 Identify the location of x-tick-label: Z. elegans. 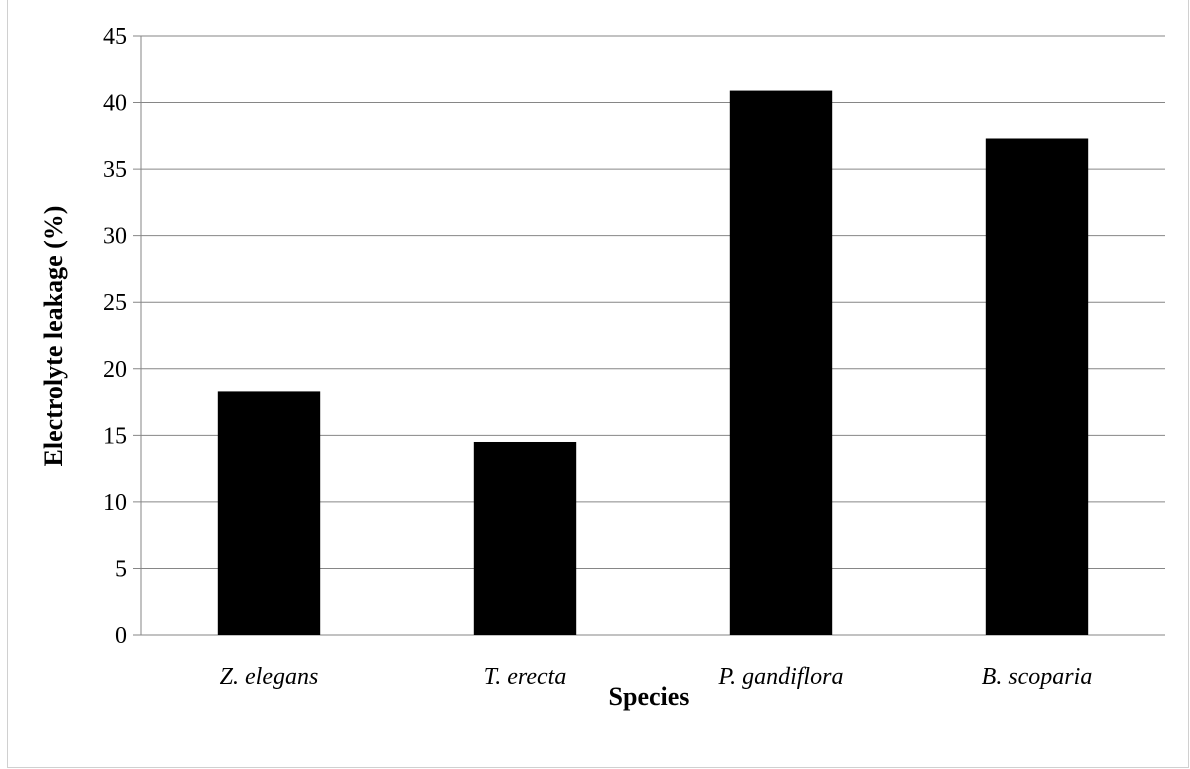
(269, 677).